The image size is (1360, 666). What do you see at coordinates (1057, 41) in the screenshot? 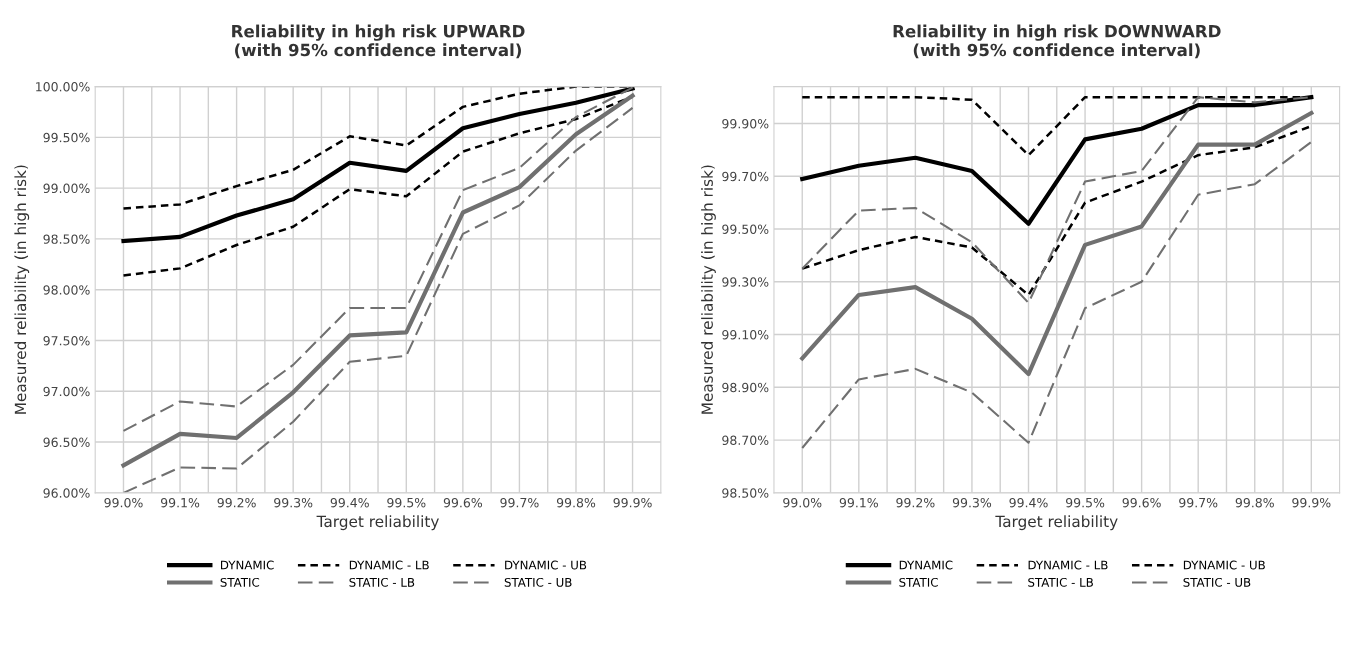
I see `chart-title: Reliability in high risk DOWNWARD (with 95% confidence interval)` at bounding box center [1057, 41].